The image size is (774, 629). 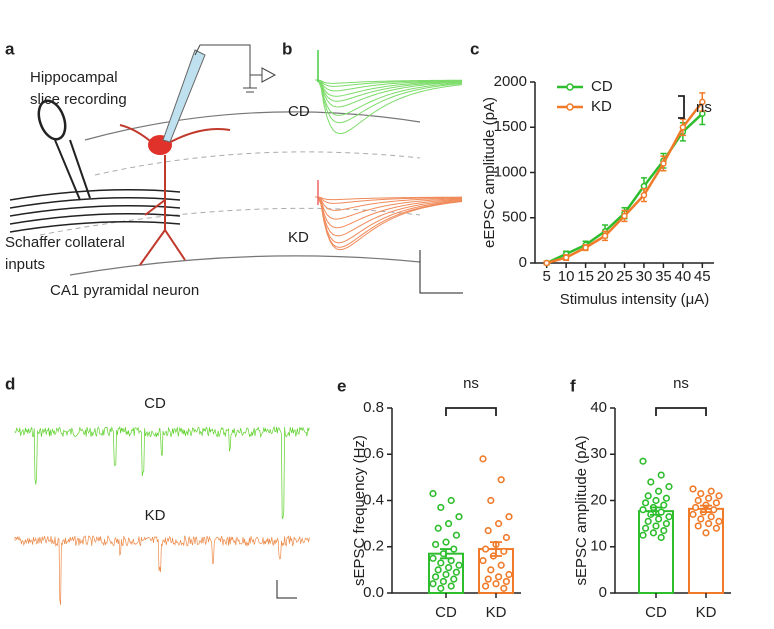 I want to click on panel-label: d, so click(x=10, y=383).